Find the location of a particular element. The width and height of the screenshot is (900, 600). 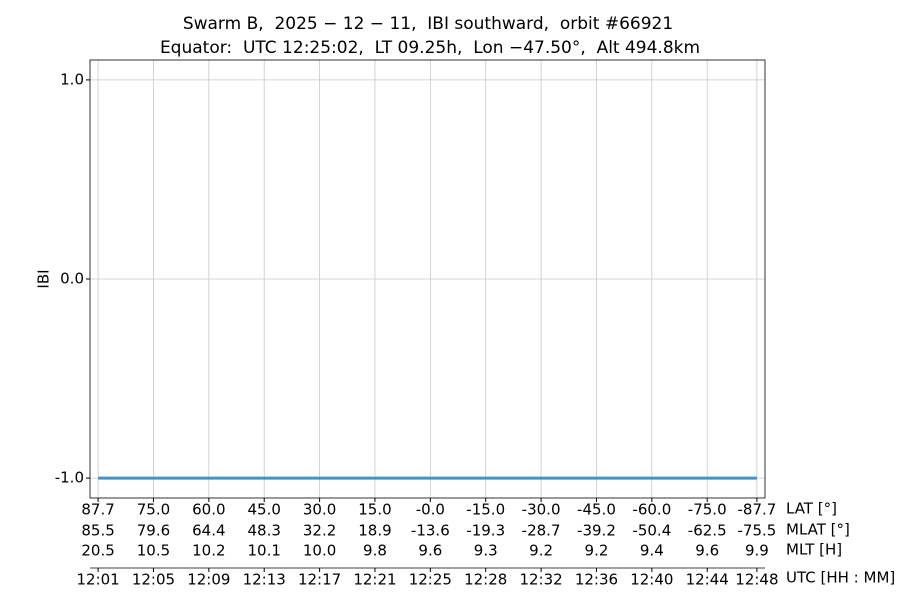

x-axis-label: UTC [HH : MM] is located at coordinates (840, 578).